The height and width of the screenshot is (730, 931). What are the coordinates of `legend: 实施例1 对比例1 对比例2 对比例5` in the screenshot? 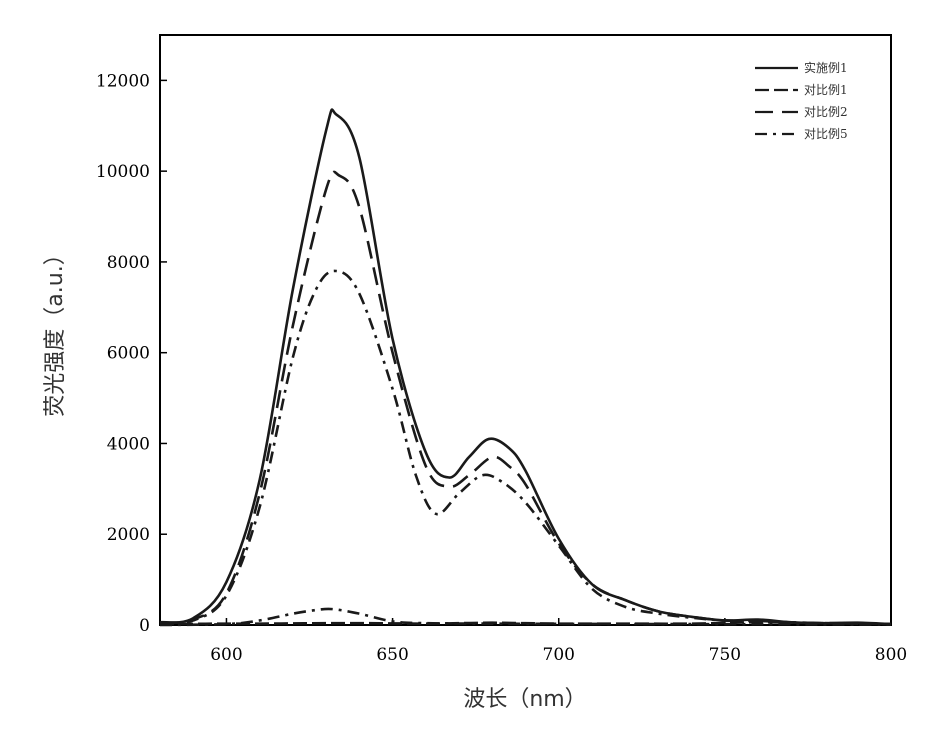 It's located at (801, 100).